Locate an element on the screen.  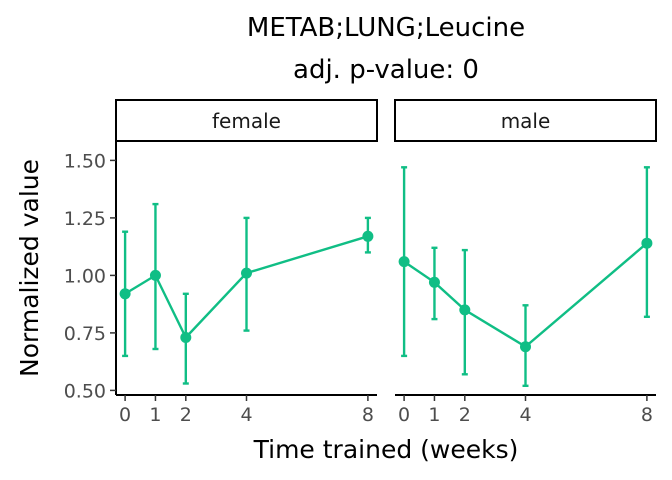
y-tick-label: 0.75 is located at coordinates (85, 334).